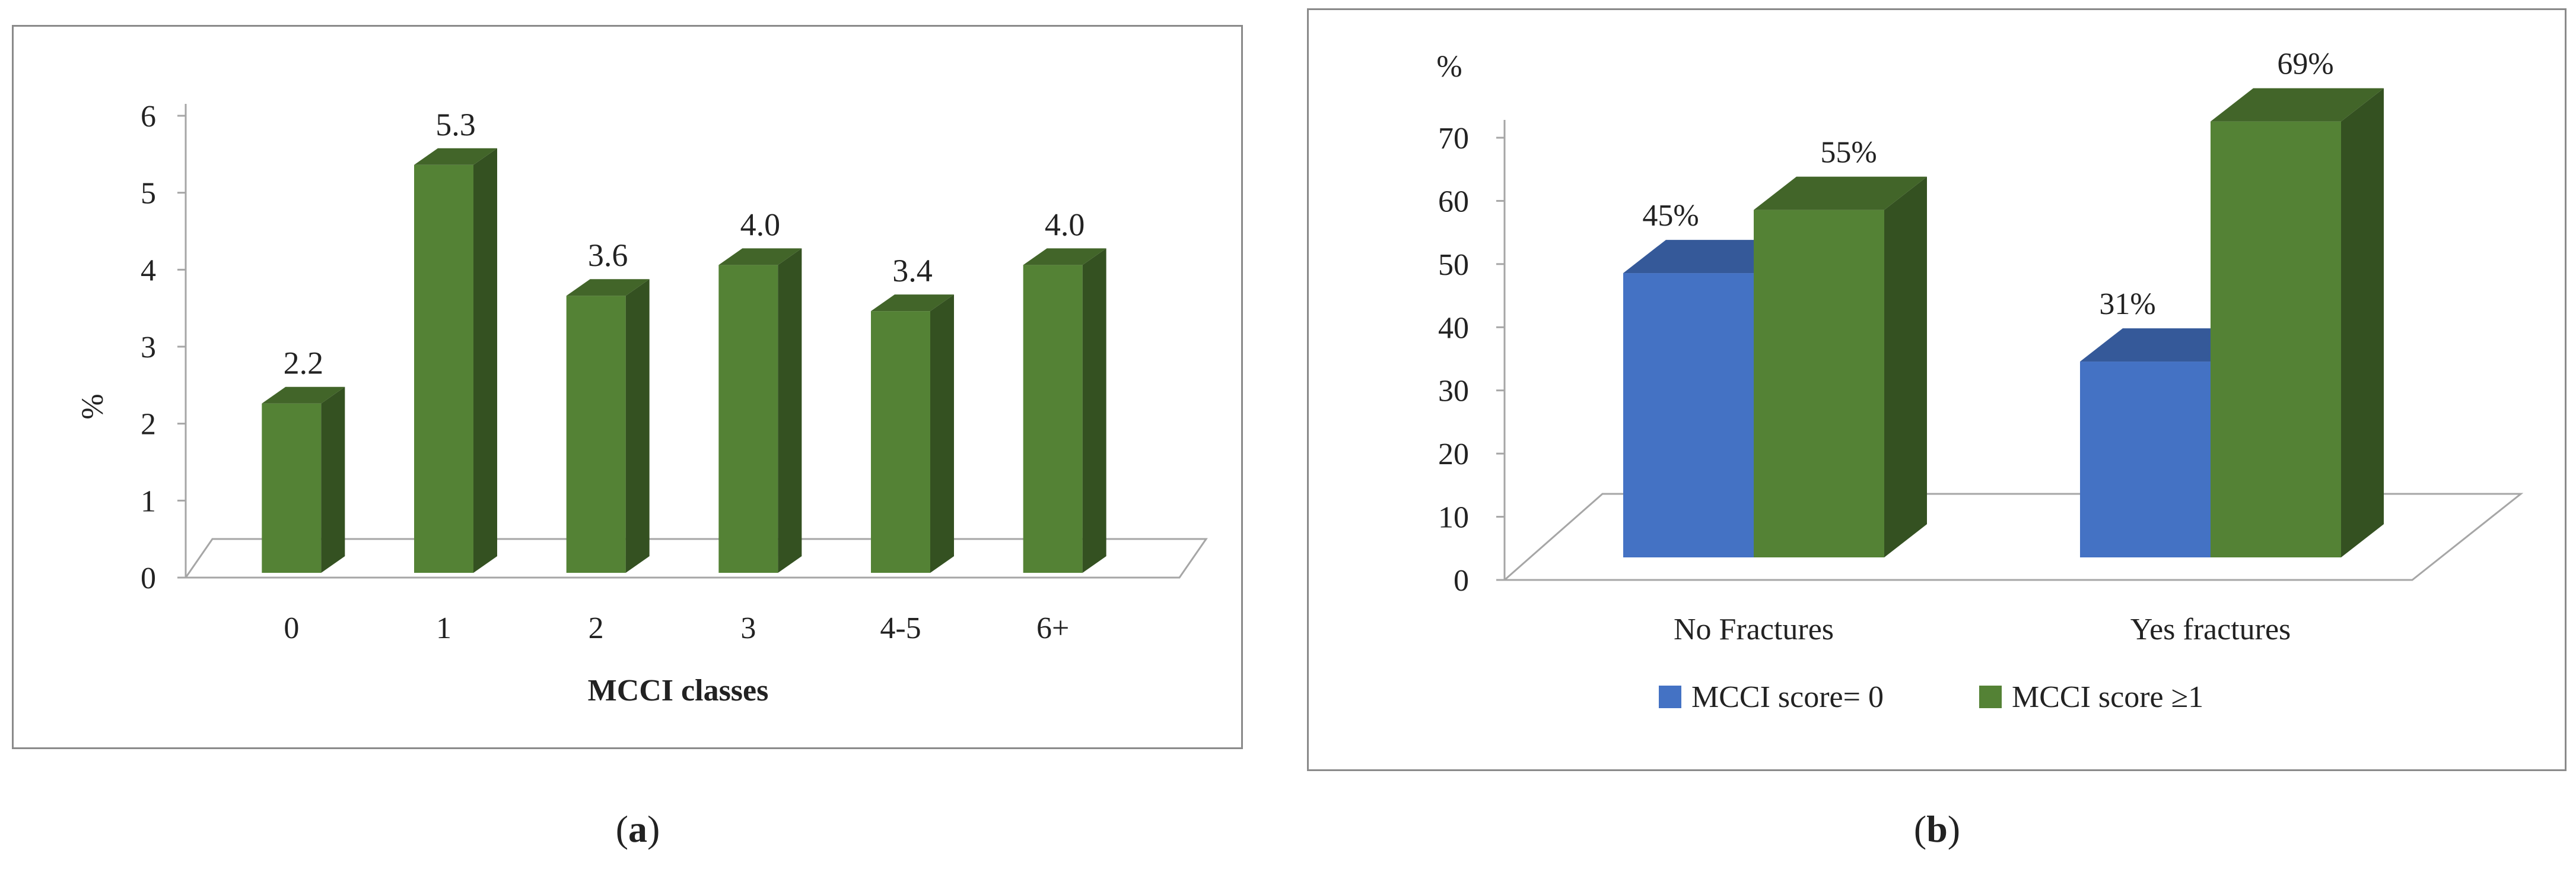  Describe the element at coordinates (1754, 629) in the screenshot. I see `chart-b-x-tick-label: No Fractures` at that location.